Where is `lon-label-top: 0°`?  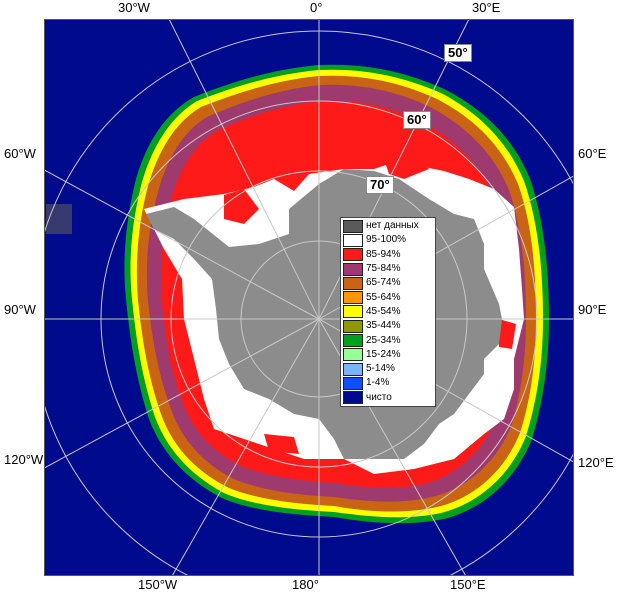 lon-label-top: 0° is located at coordinates (316, 7).